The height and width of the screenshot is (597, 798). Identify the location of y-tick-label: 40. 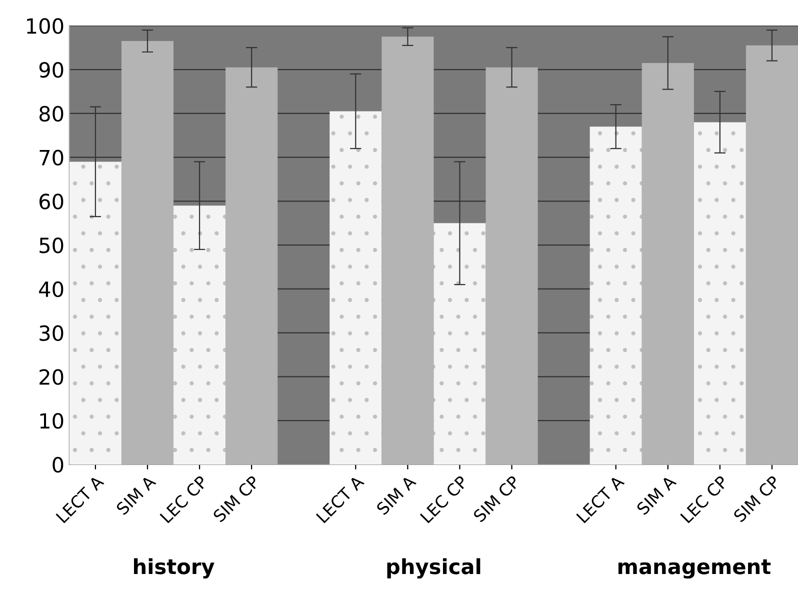
(51, 289).